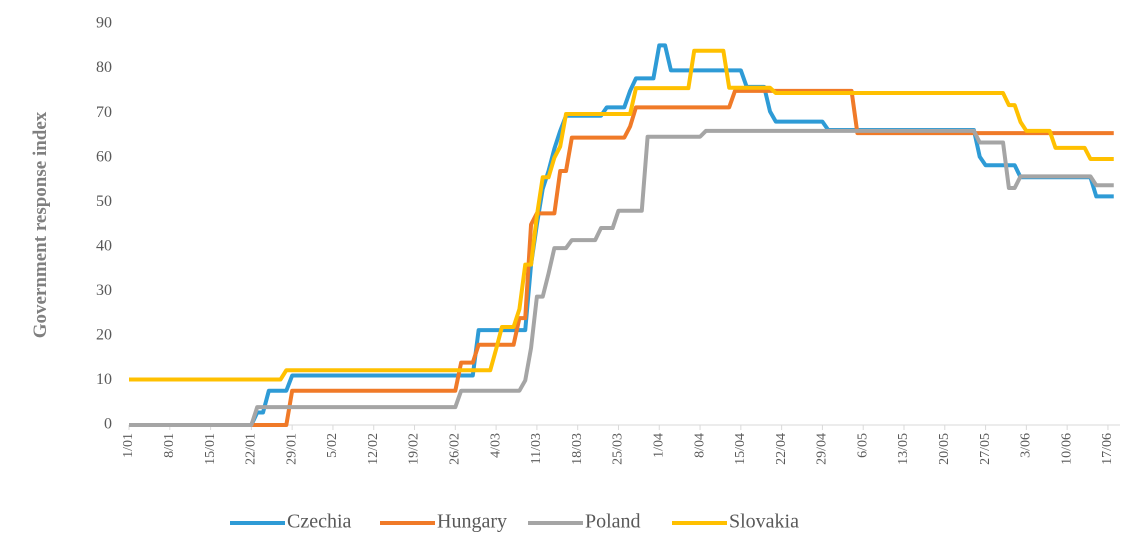  What do you see at coordinates (104, 23) in the screenshot?
I see `y-tick-label: 90` at bounding box center [104, 23].